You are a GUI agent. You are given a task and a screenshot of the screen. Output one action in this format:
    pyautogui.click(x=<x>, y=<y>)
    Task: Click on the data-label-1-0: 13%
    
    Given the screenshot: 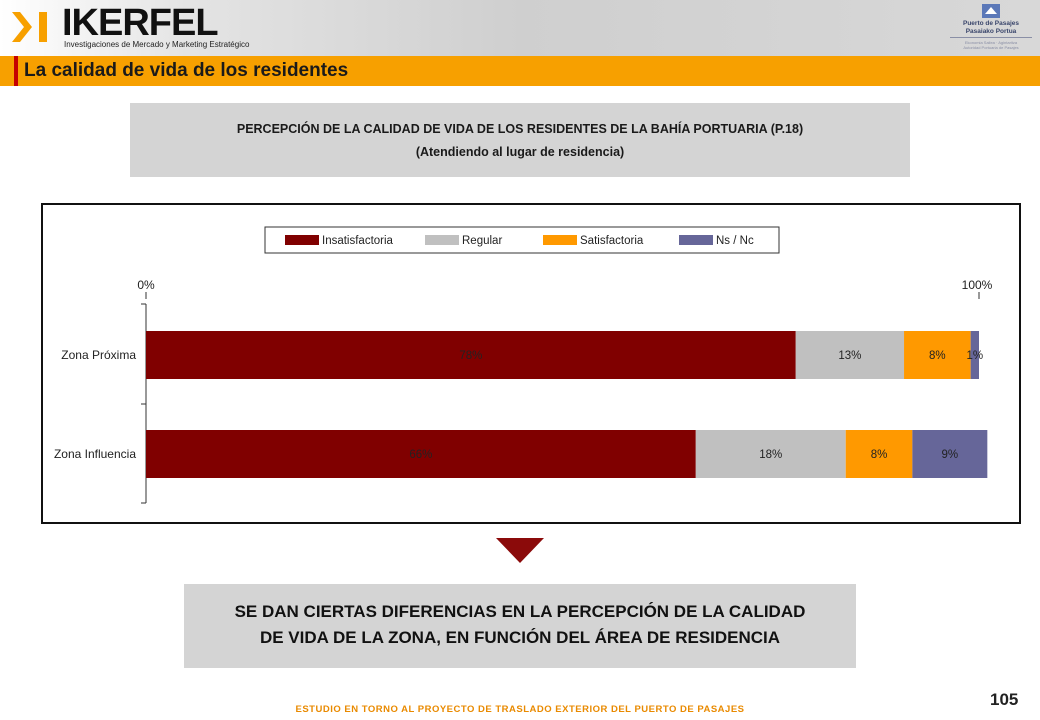 What is the action you would take?
    pyautogui.click(x=849, y=356)
    